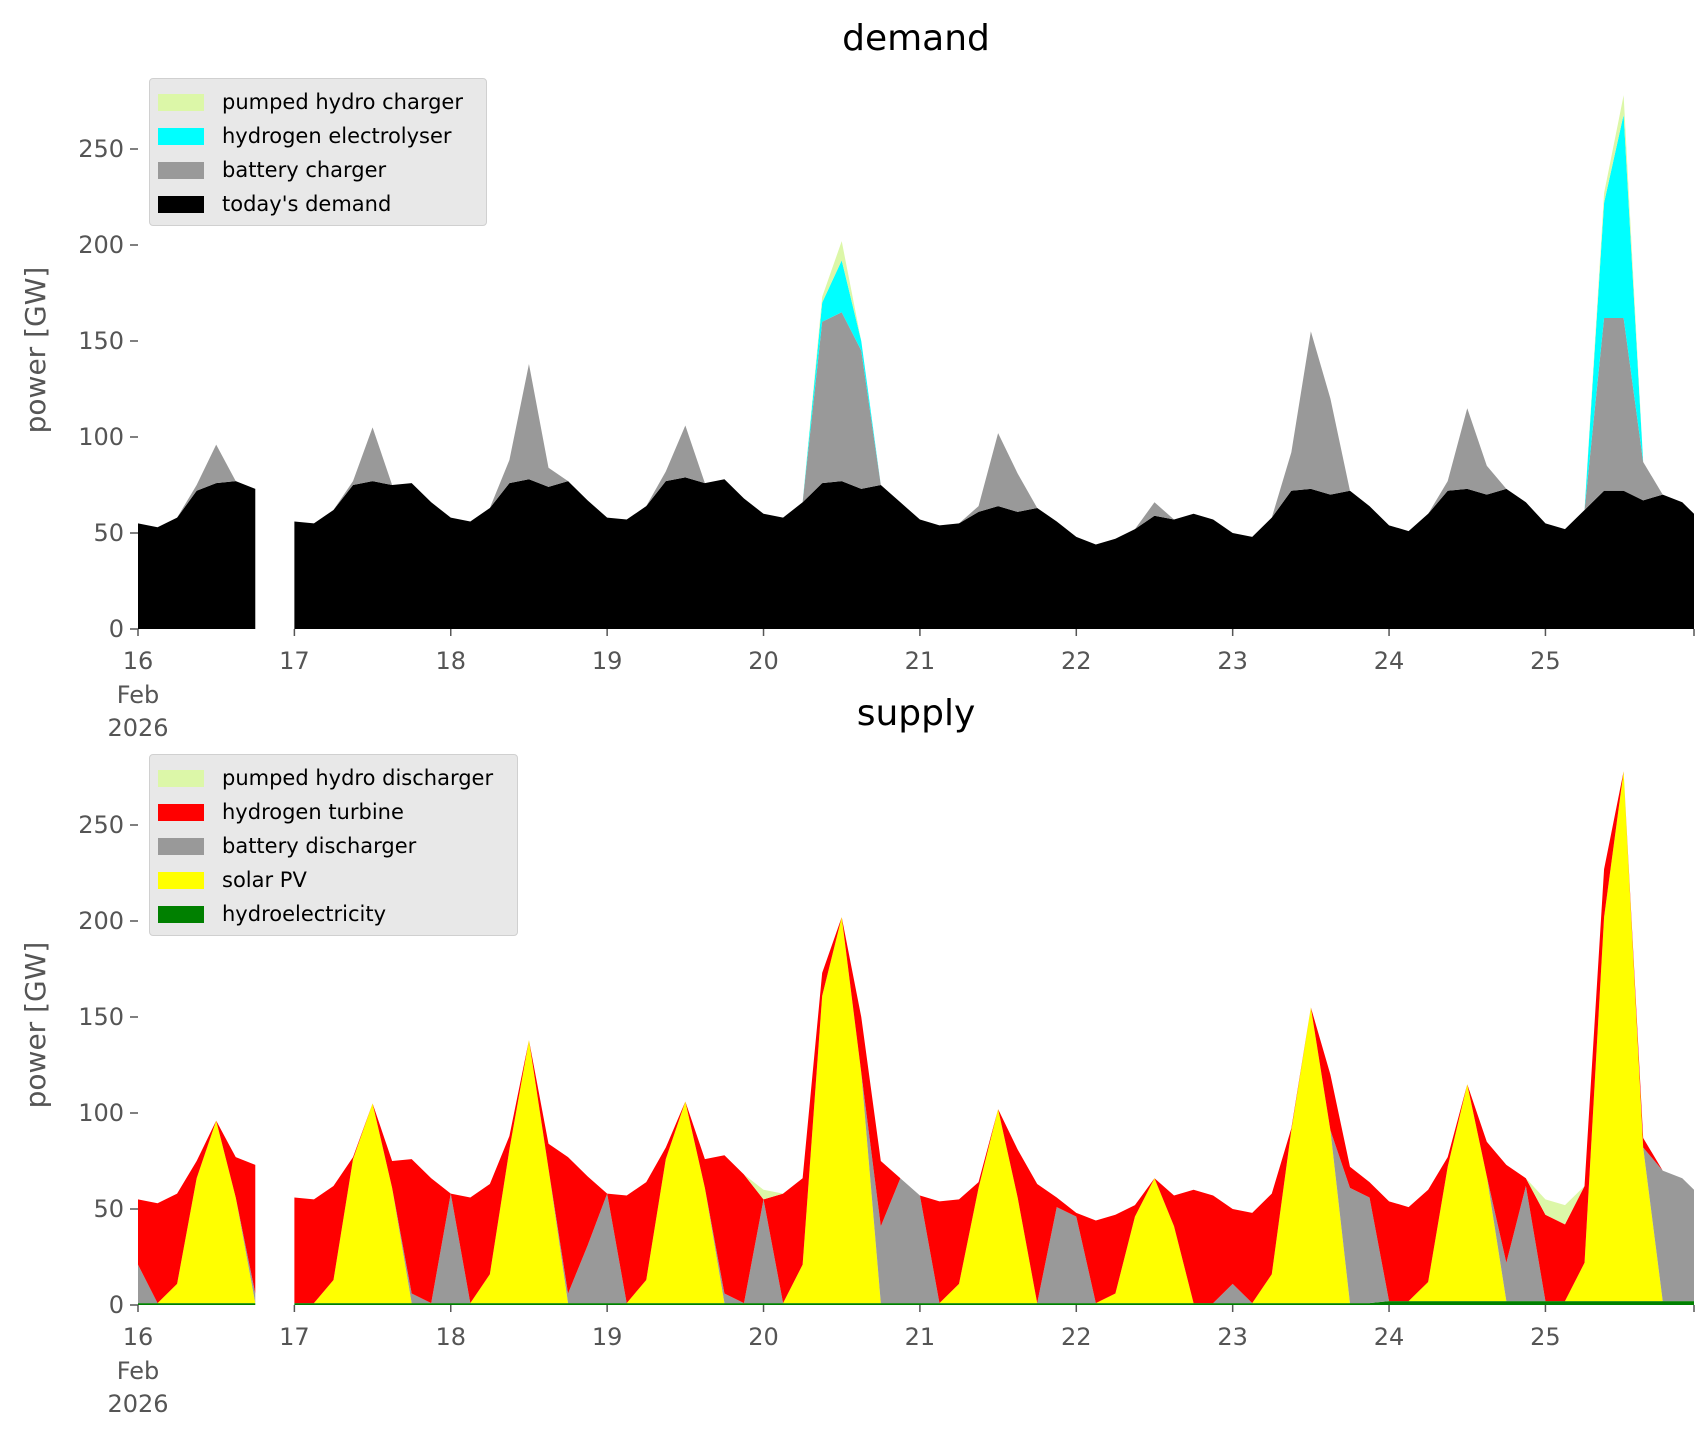 Image resolution: width=1706 pixels, height=1431 pixels. I want to click on legend-item: battery discharger, so click(332, 846).